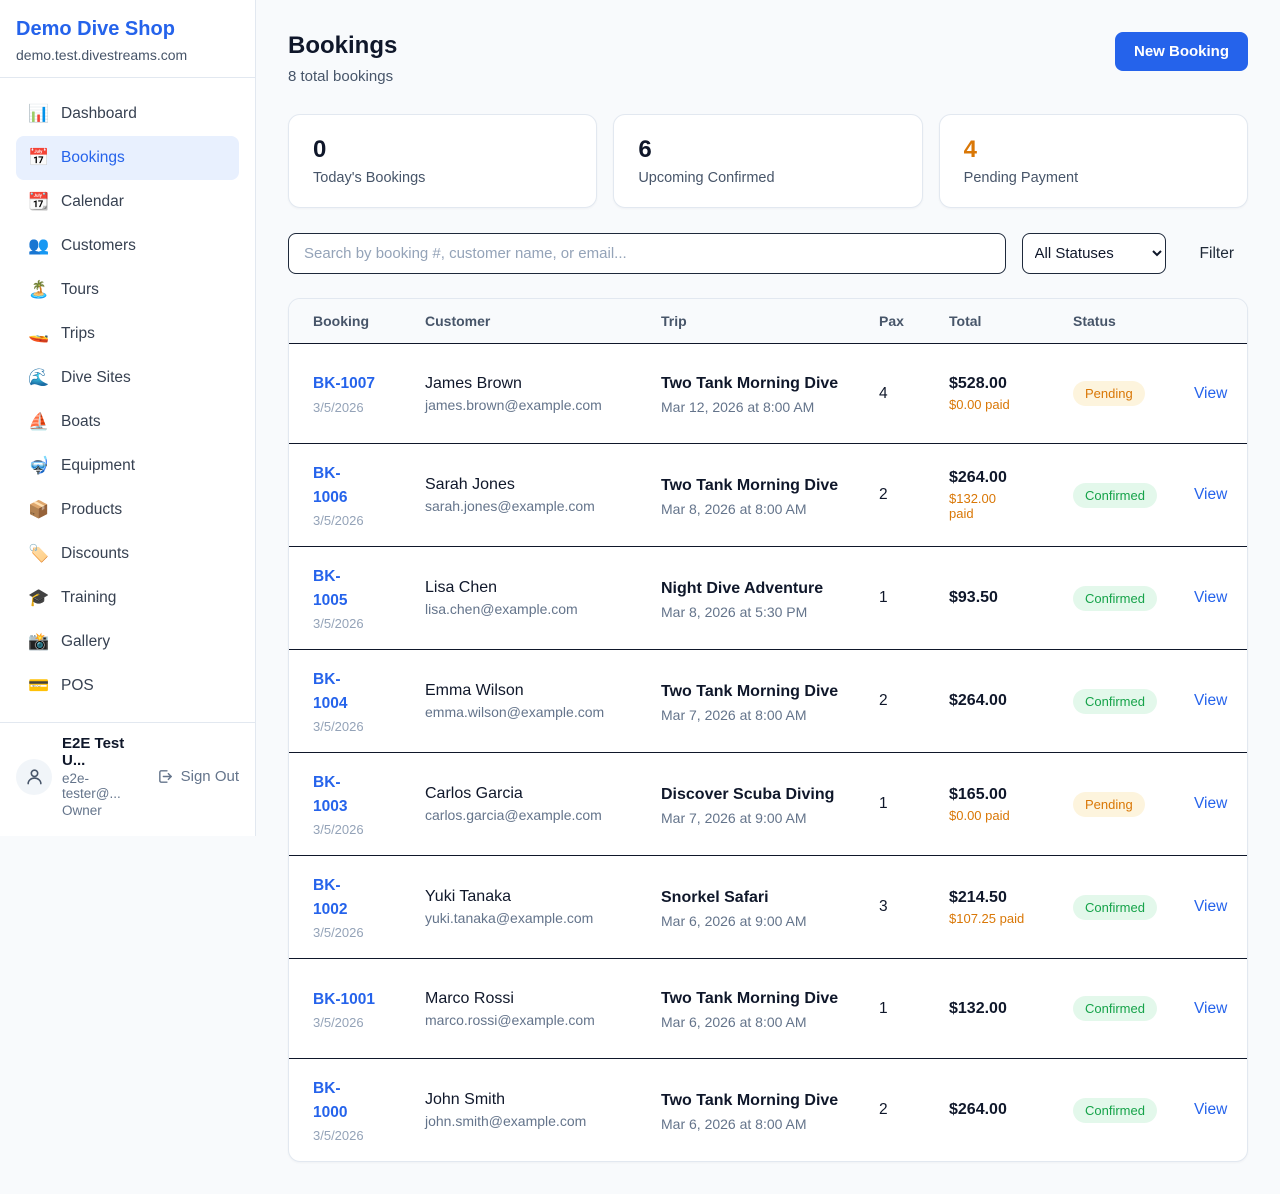  What do you see at coordinates (987, 918) in the screenshot?
I see `paid-amount: $107.25 paid` at bounding box center [987, 918].